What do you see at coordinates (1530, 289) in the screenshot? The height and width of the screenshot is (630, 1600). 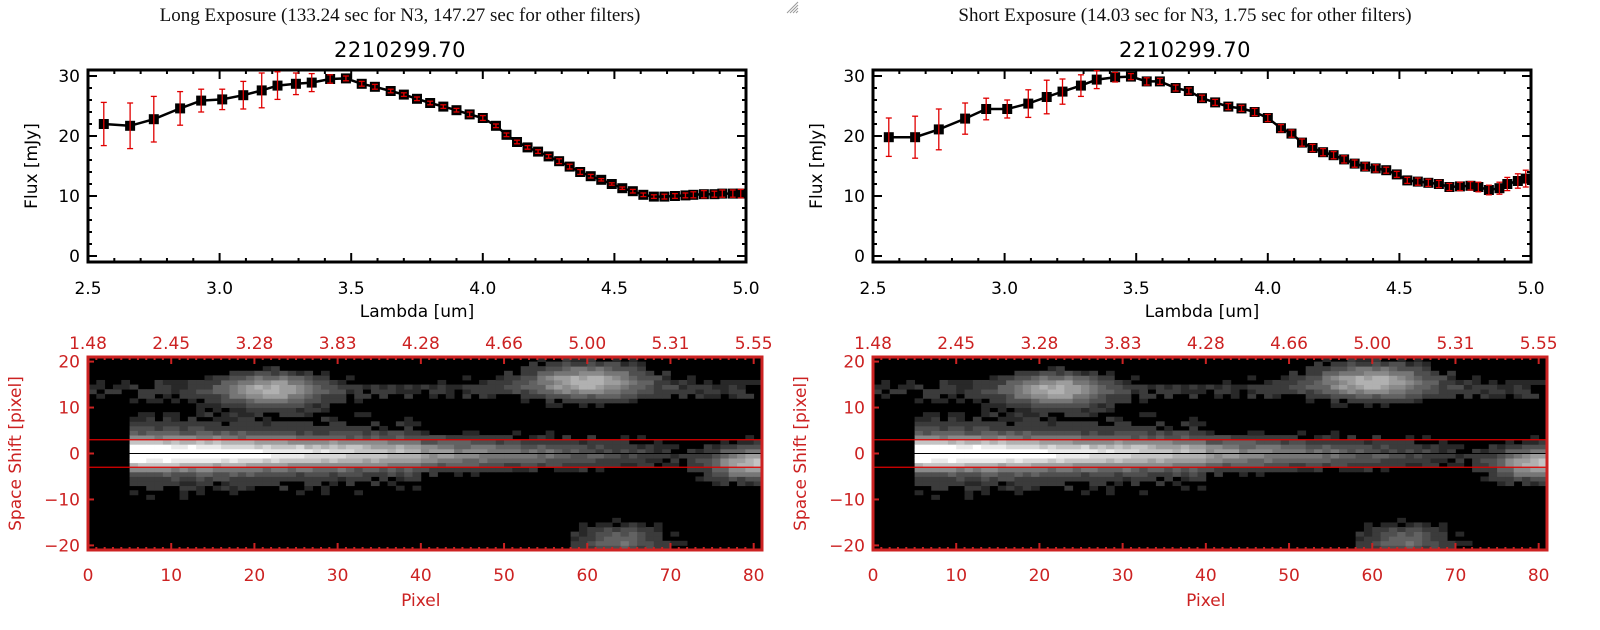 I see `x-tick-label: 5.0` at bounding box center [1530, 289].